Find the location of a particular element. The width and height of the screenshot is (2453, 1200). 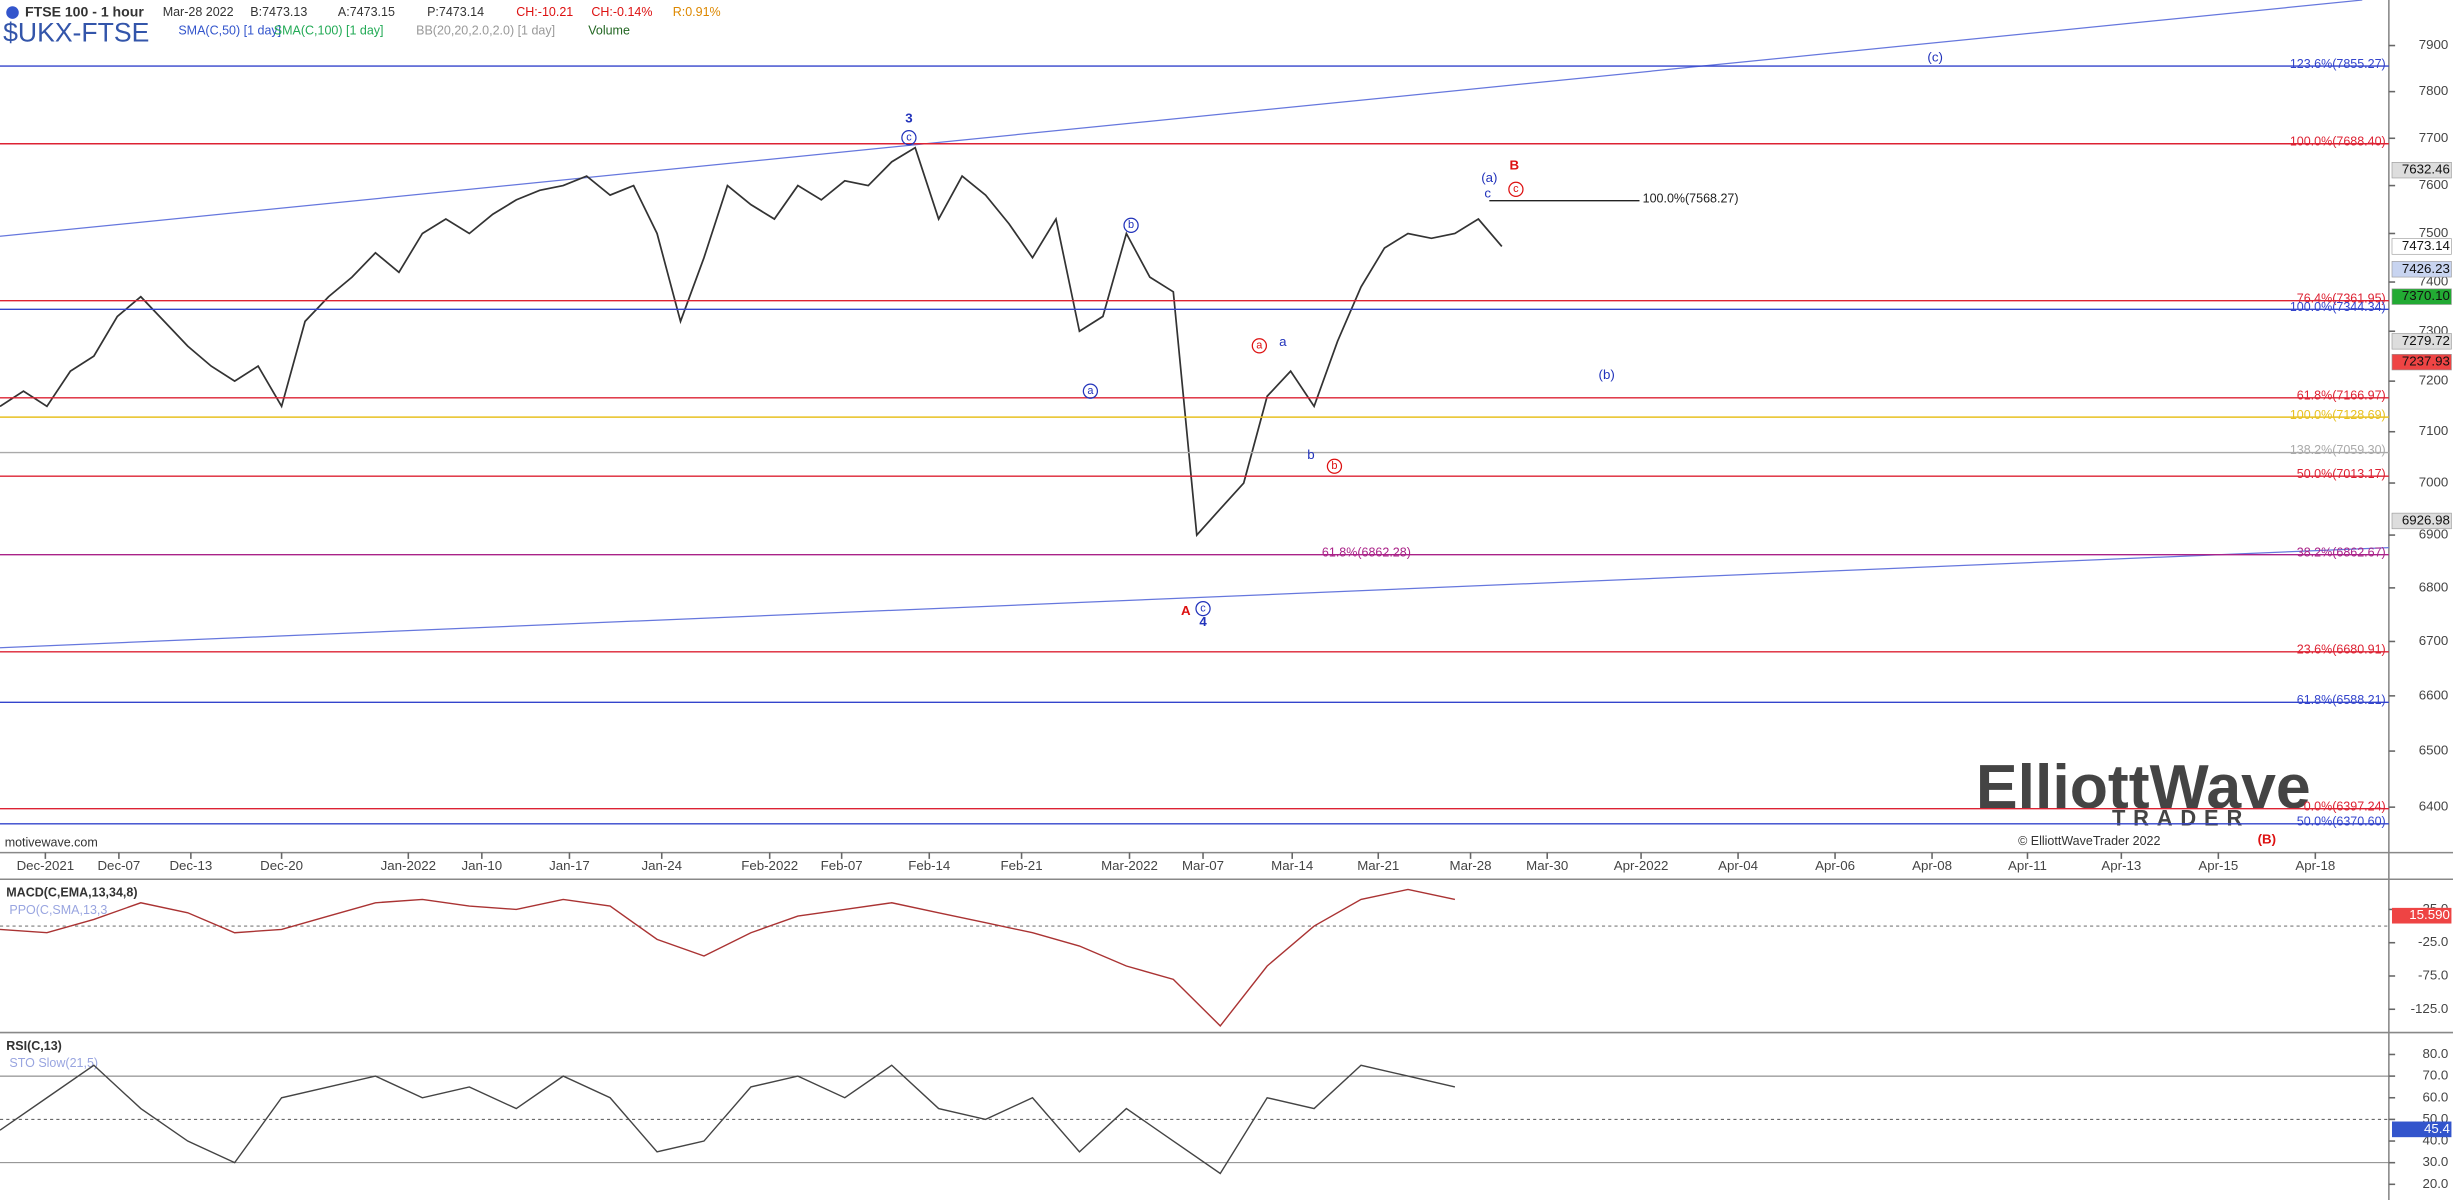

study: SMA(C,100) [1 day] is located at coordinates (329, 31).